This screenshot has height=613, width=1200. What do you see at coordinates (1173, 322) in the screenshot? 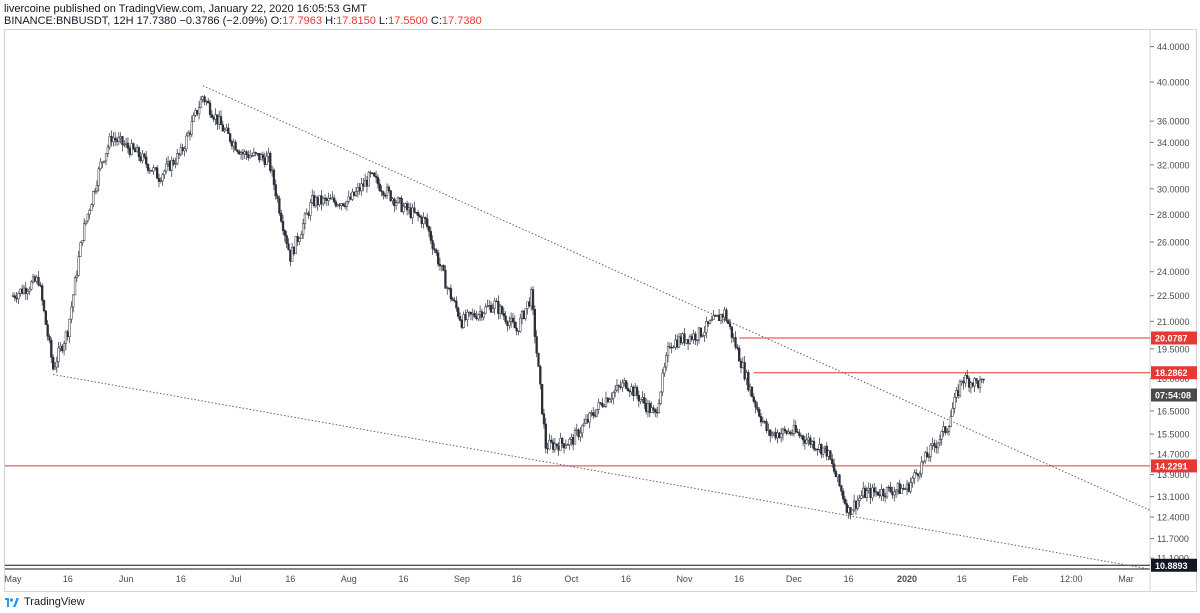
I see `y-tick-label: 21.0000` at bounding box center [1173, 322].